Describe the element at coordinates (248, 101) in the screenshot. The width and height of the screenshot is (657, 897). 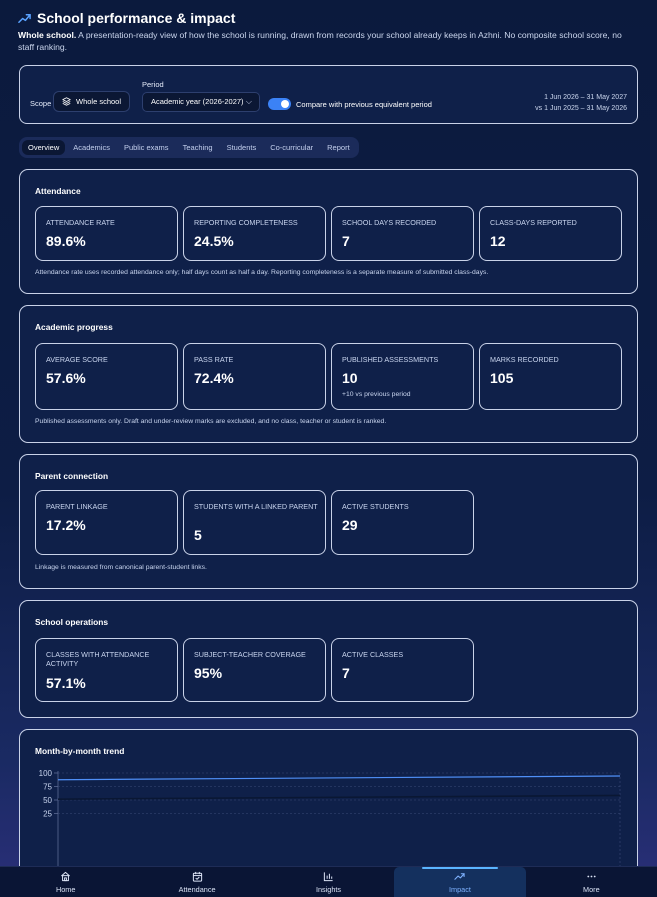
I see `chevron-down-icon: ⌵` at that location.